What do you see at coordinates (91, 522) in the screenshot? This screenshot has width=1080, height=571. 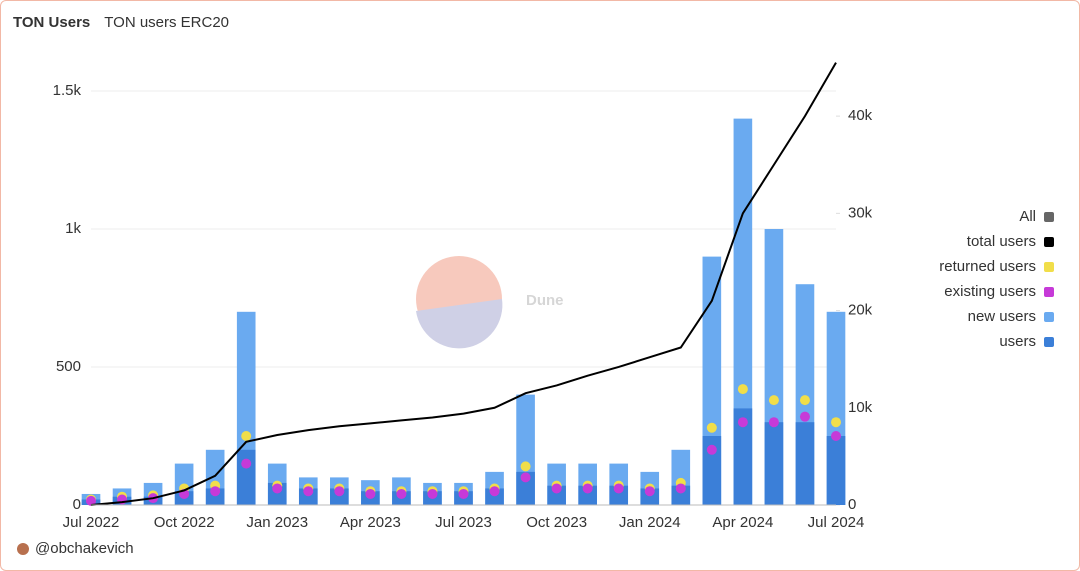 I see `x-tick-label: Jul 2022` at bounding box center [91, 522].